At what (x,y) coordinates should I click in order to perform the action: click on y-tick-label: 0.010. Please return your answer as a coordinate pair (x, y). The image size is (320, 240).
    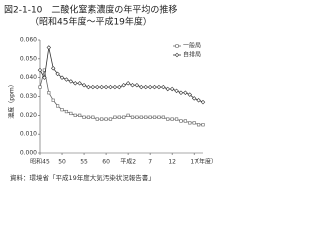
    Looking at the image, I should click on (28, 134).